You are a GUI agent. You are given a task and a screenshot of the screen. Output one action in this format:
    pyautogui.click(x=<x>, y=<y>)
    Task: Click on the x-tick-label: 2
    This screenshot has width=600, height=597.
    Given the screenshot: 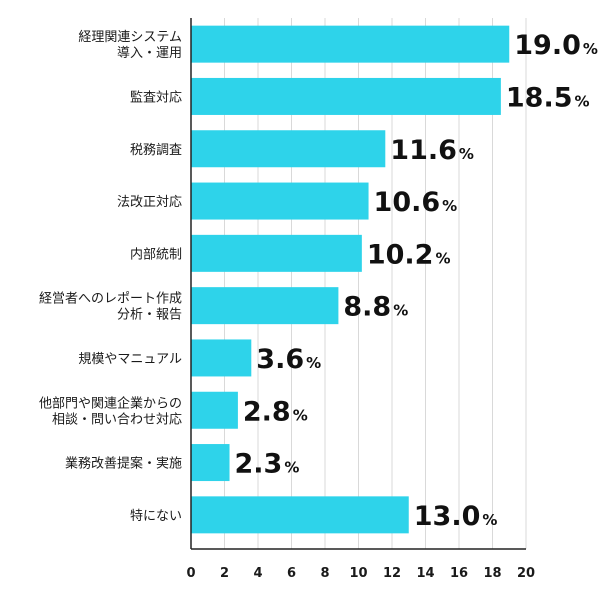 What is the action you would take?
    pyautogui.click(x=224, y=573)
    